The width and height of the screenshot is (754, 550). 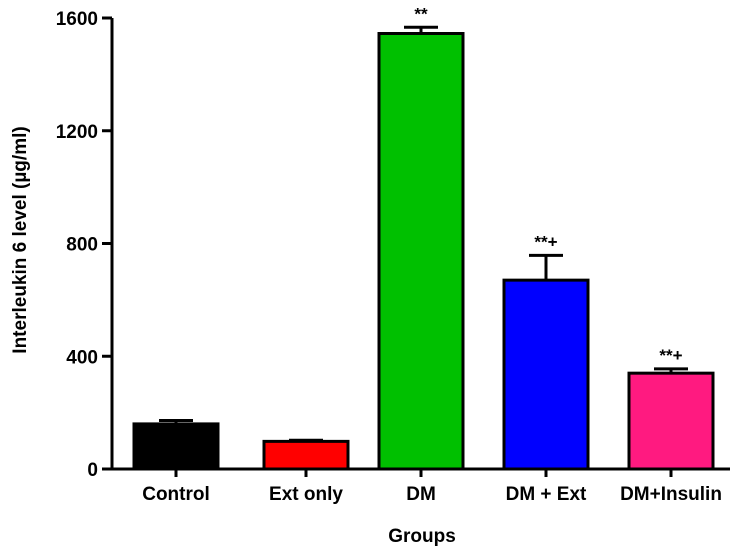 What do you see at coordinates (546, 494) in the screenshot?
I see `x-tick-label: DM + Ext` at bounding box center [546, 494].